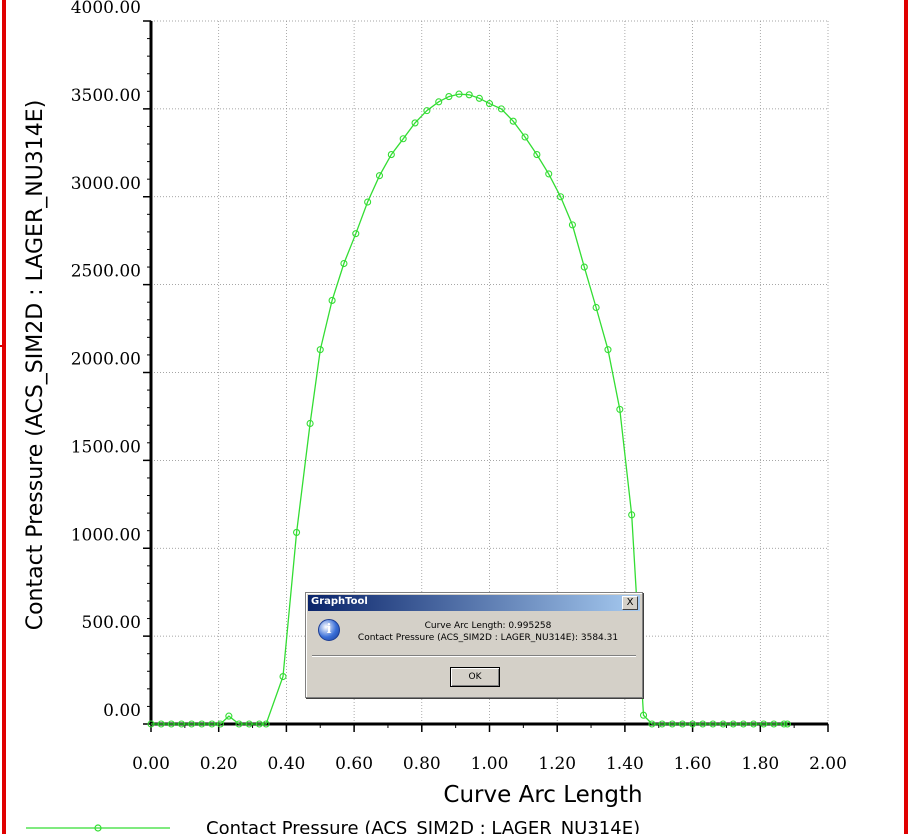 This screenshot has width=911, height=834. I want to click on y-tick-label: 1000.00, so click(106, 535).